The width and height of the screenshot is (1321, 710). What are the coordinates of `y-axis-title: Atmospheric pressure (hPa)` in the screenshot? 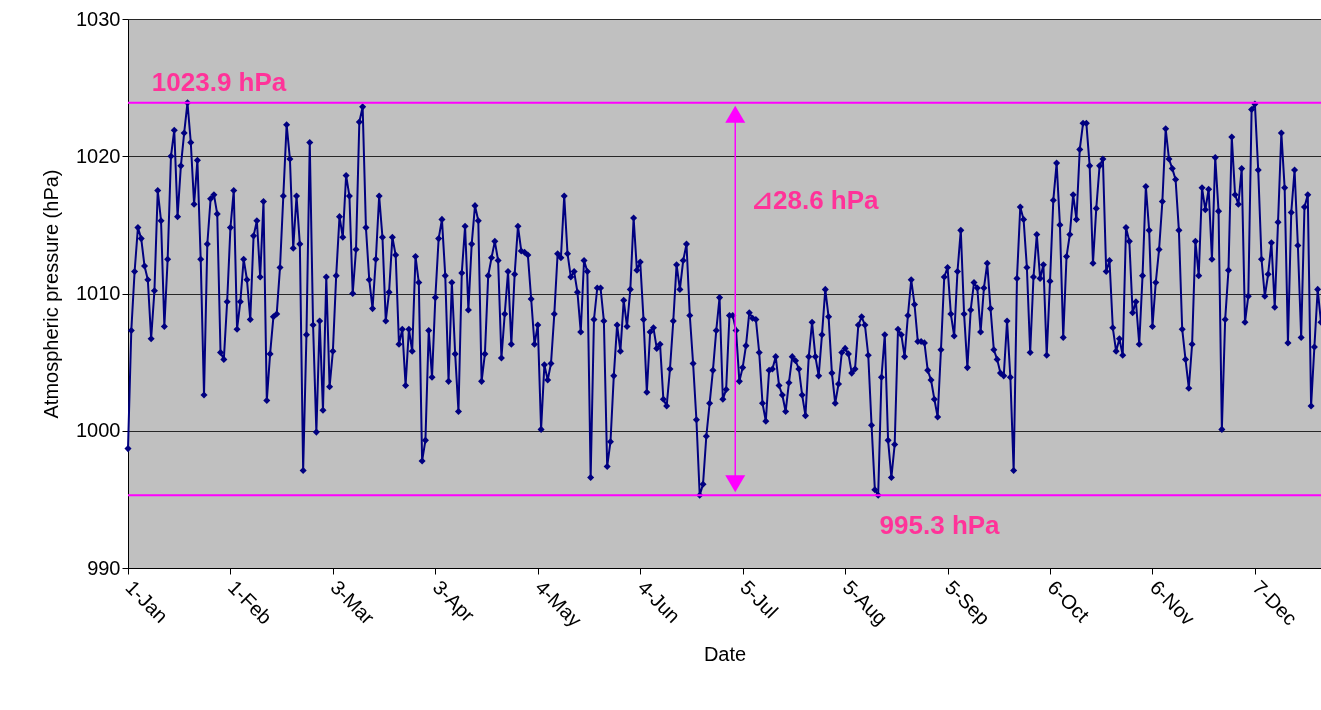 It's located at (51, 294).